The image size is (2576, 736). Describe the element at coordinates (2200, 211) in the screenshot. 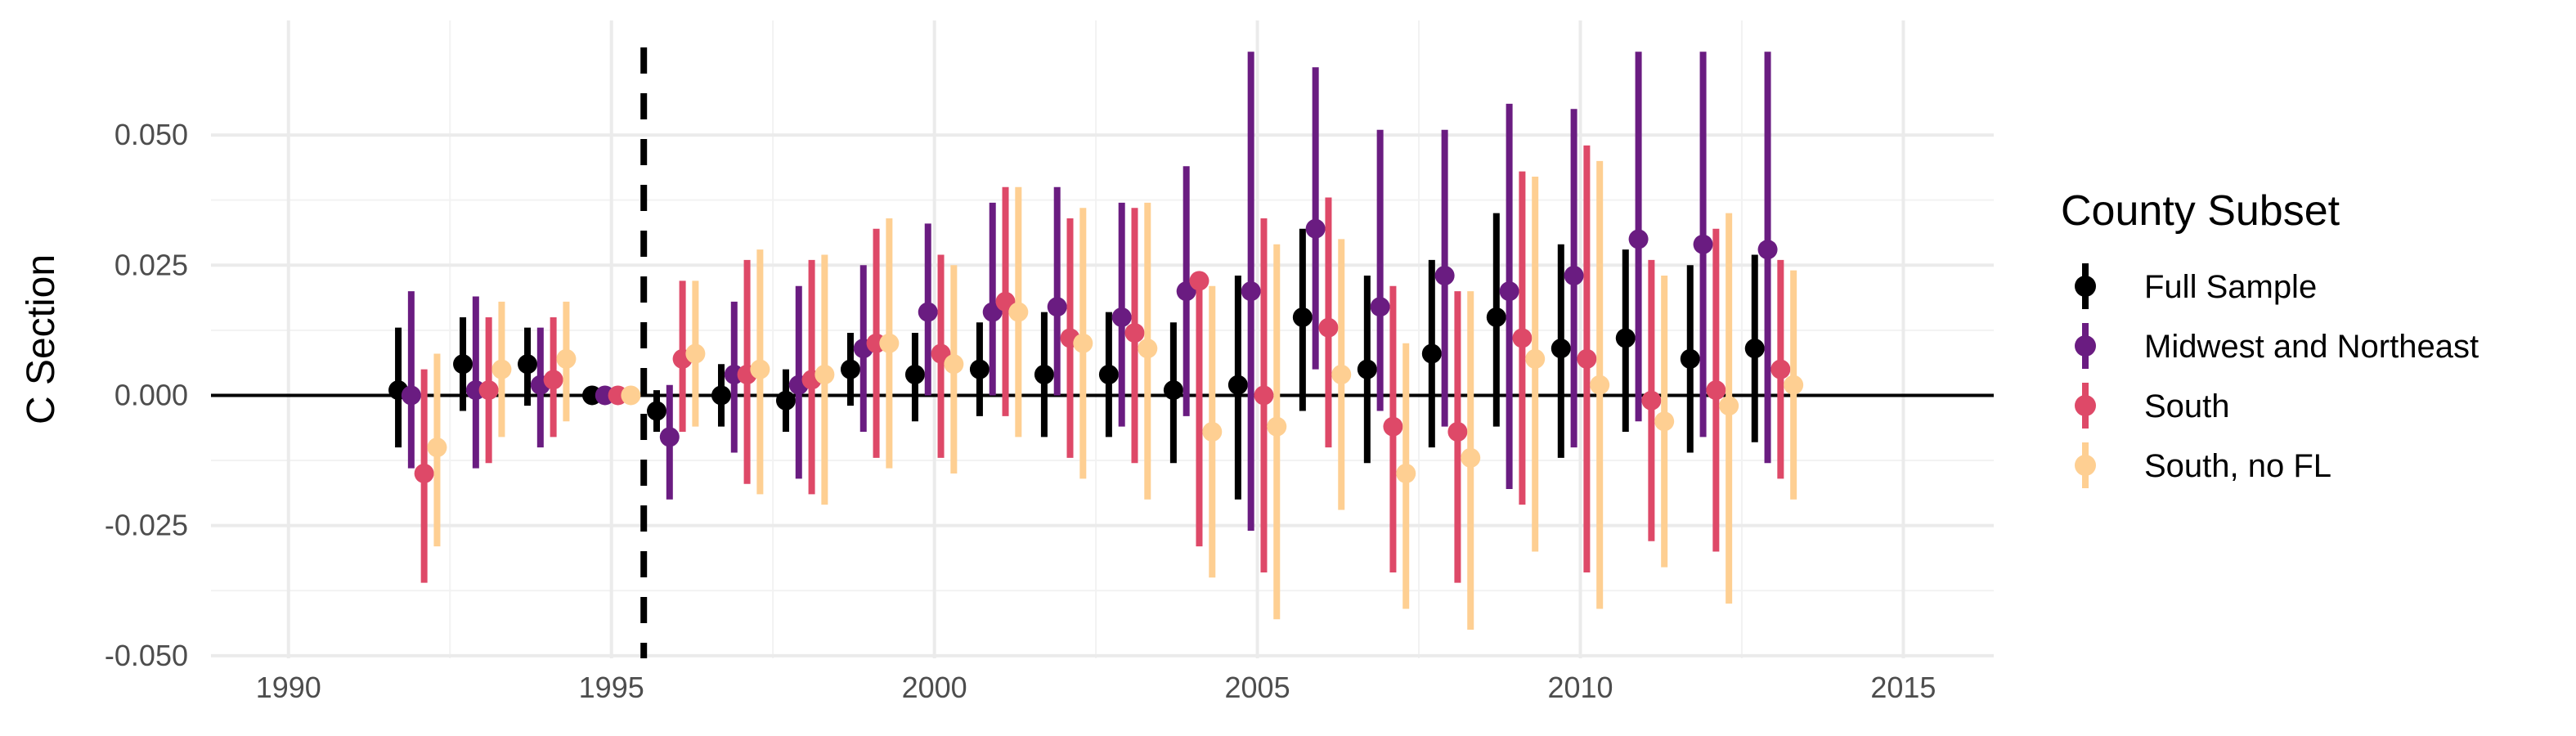

I see `legend-title: County Subset` at that location.